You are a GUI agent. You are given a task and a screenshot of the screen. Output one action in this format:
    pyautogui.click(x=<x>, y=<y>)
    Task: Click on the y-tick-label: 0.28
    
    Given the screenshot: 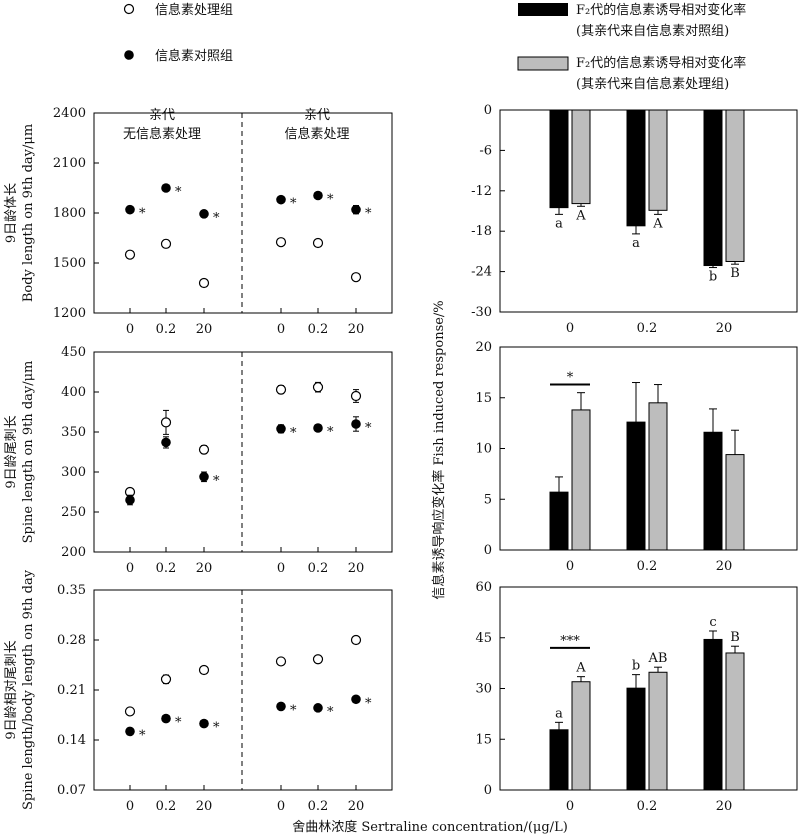 What is the action you would take?
    pyautogui.click(x=71, y=640)
    